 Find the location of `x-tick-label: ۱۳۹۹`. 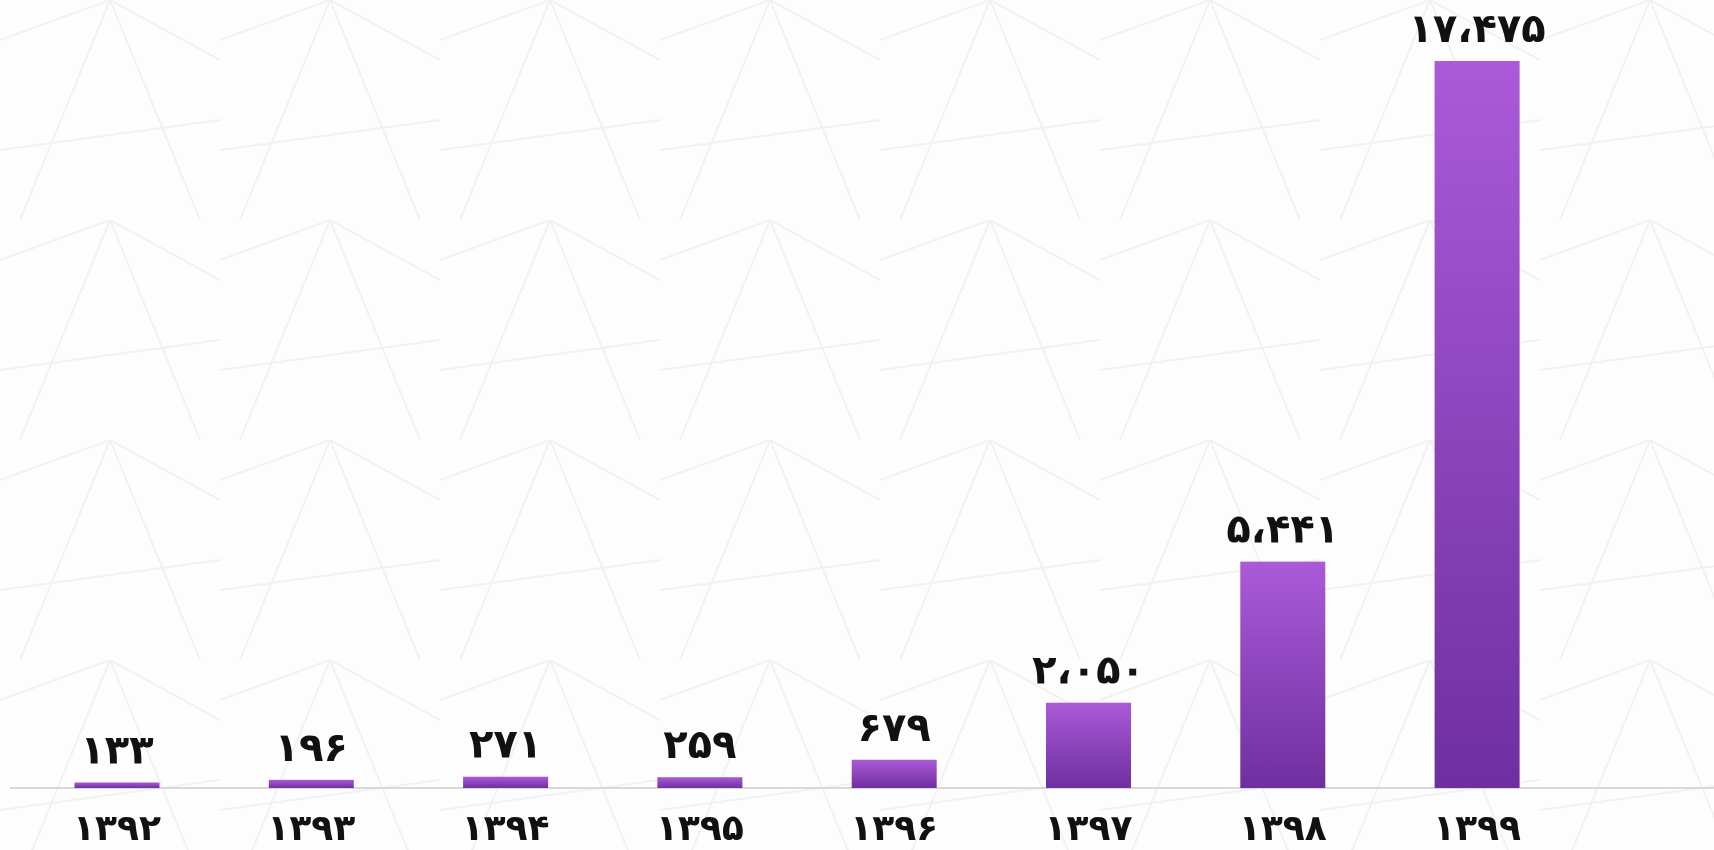

x-tick-label: ۱۳۹۹ is located at coordinates (1477, 828).